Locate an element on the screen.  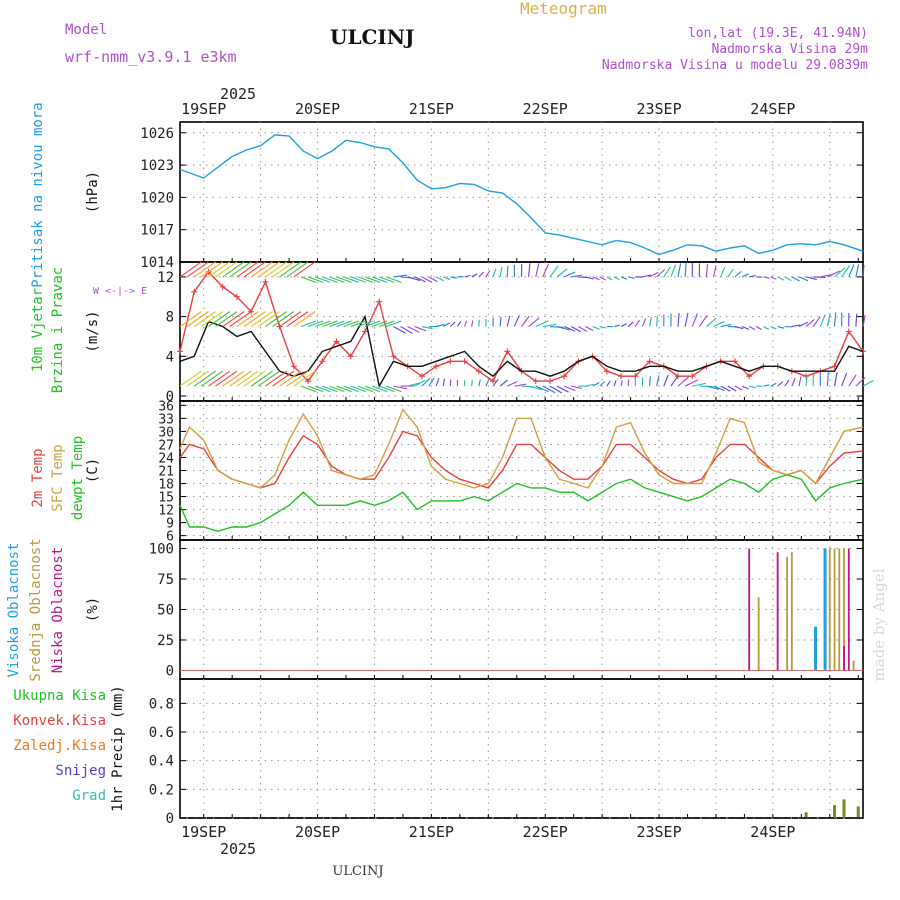
y-tick-label: 1017 is located at coordinates (157, 231).